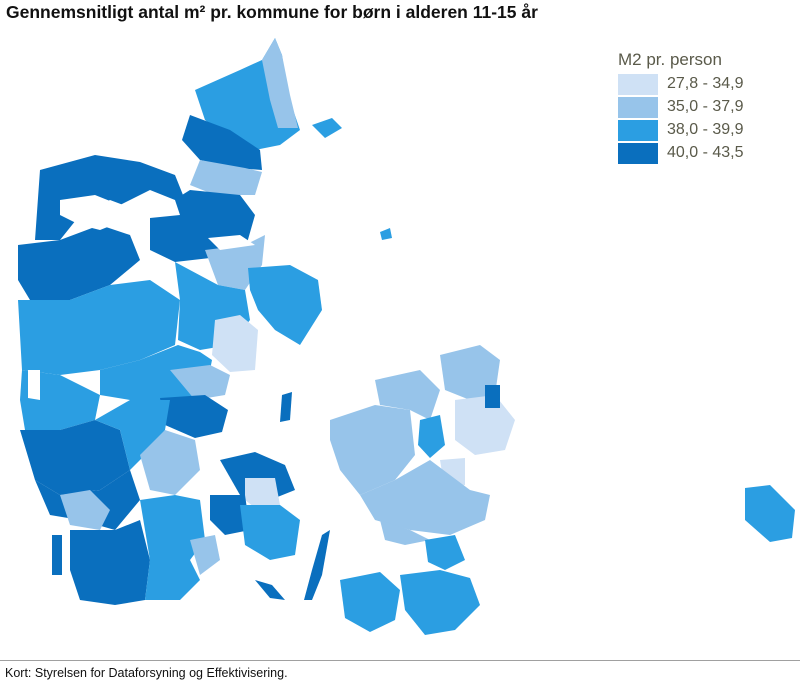  What do you see at coordinates (705, 106) in the screenshot?
I see `legend-label: 35,0 - 37,9` at bounding box center [705, 106].